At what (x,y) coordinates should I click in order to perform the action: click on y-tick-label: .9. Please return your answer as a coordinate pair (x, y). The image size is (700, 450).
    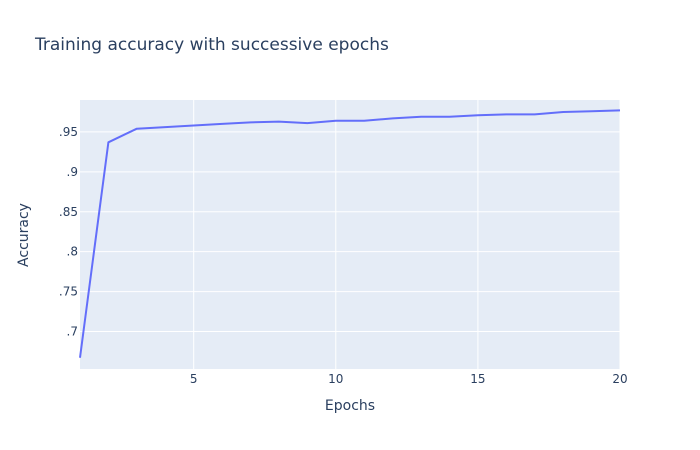
    Looking at the image, I should click on (72, 172).